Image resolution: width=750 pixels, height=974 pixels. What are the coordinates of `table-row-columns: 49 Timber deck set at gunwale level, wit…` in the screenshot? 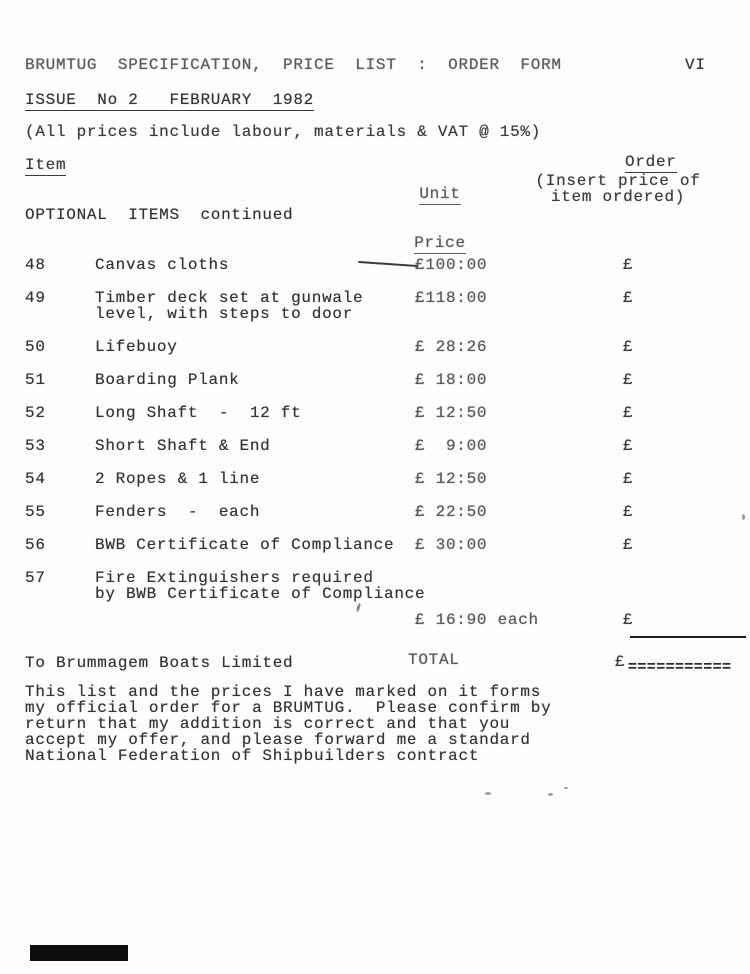 It's located at (381, 306).